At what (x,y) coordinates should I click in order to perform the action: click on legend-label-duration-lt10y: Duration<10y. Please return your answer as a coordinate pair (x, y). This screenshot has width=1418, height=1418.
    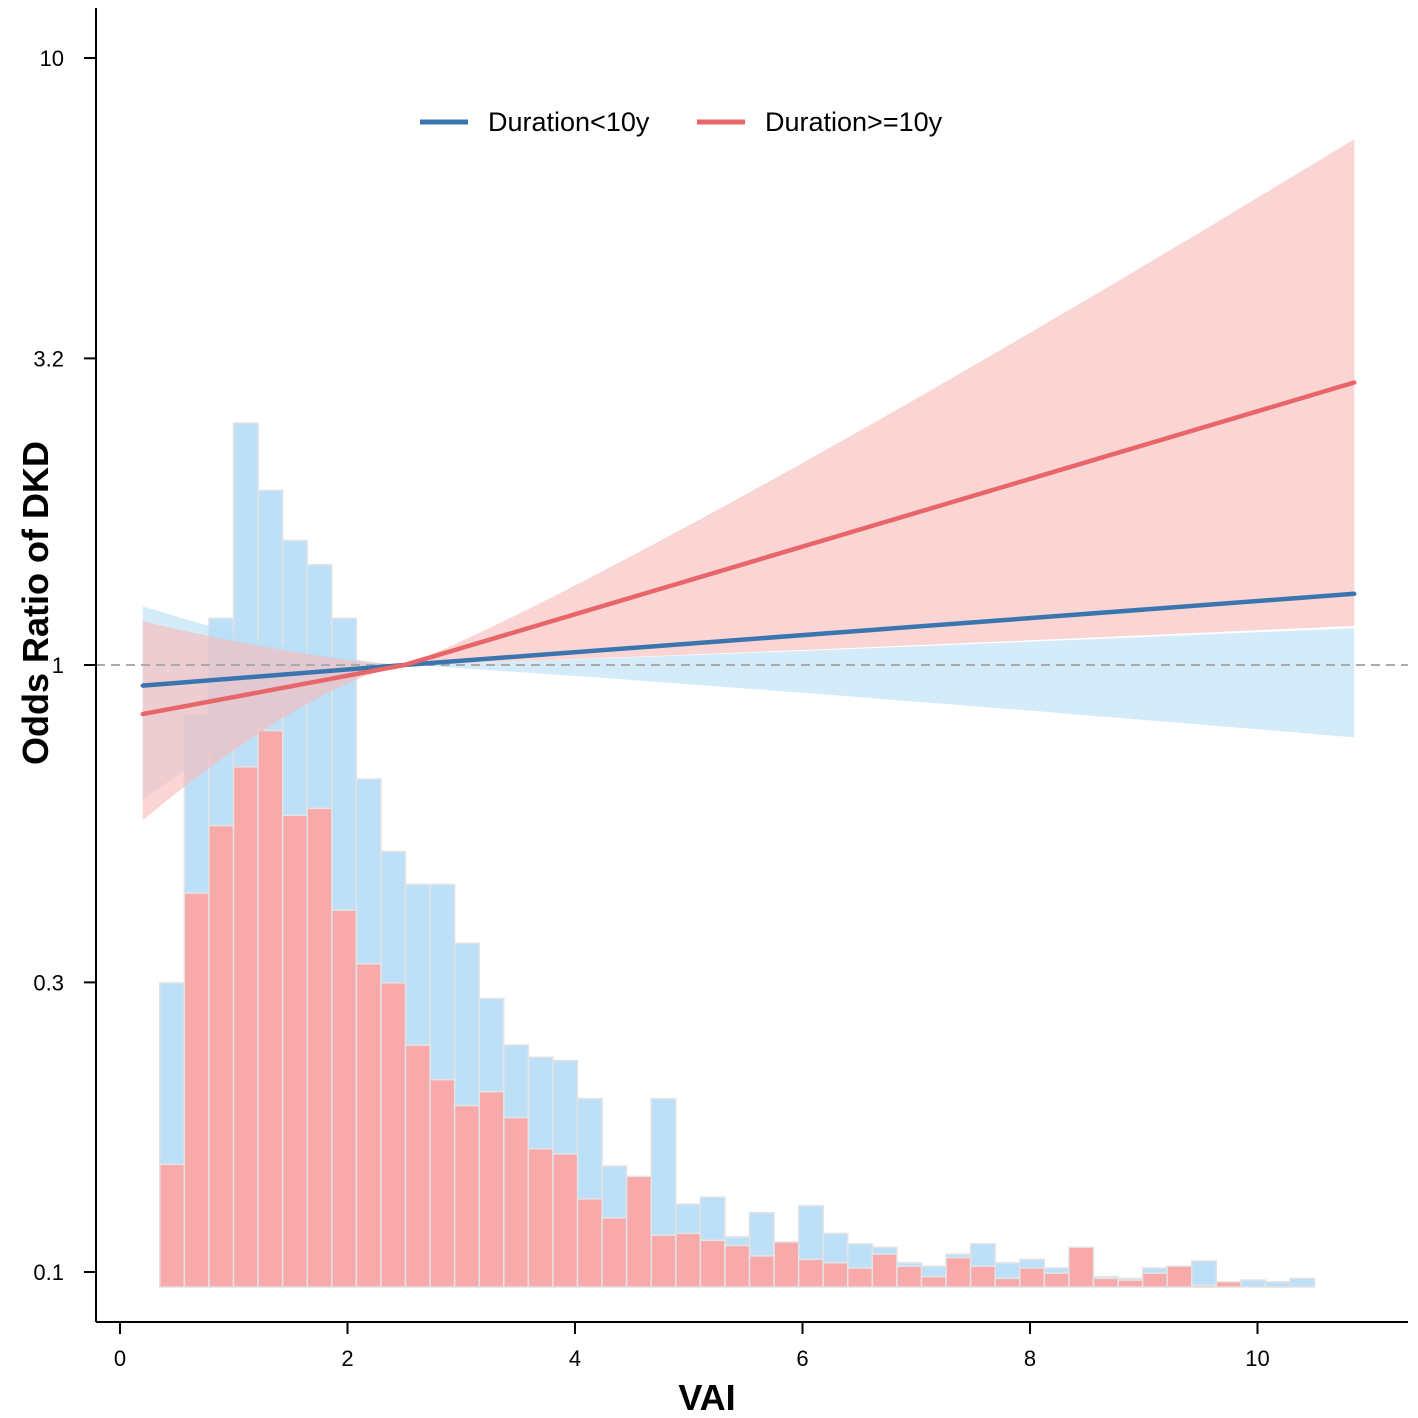
    Looking at the image, I should click on (569, 122).